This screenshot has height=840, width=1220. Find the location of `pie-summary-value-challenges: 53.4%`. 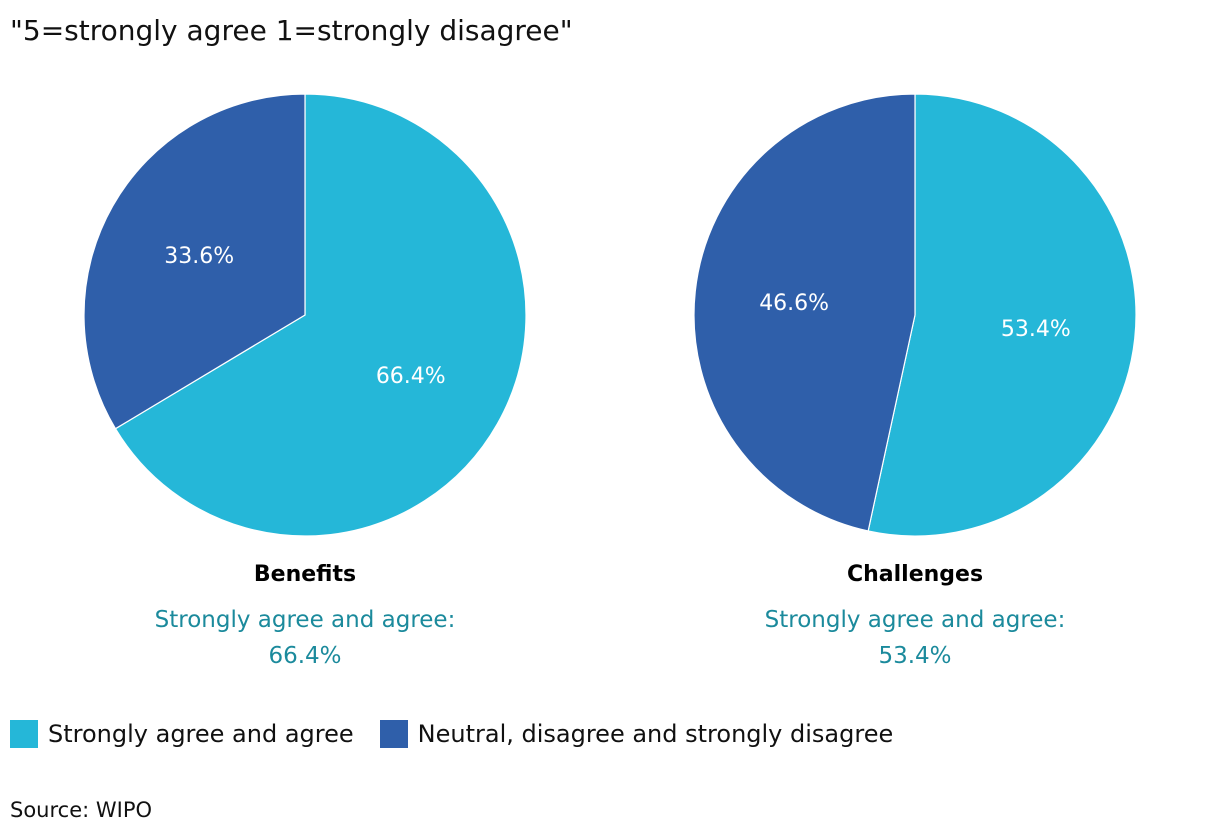

pie-summary-value-challenges: 53.4% is located at coordinates (915, 656).